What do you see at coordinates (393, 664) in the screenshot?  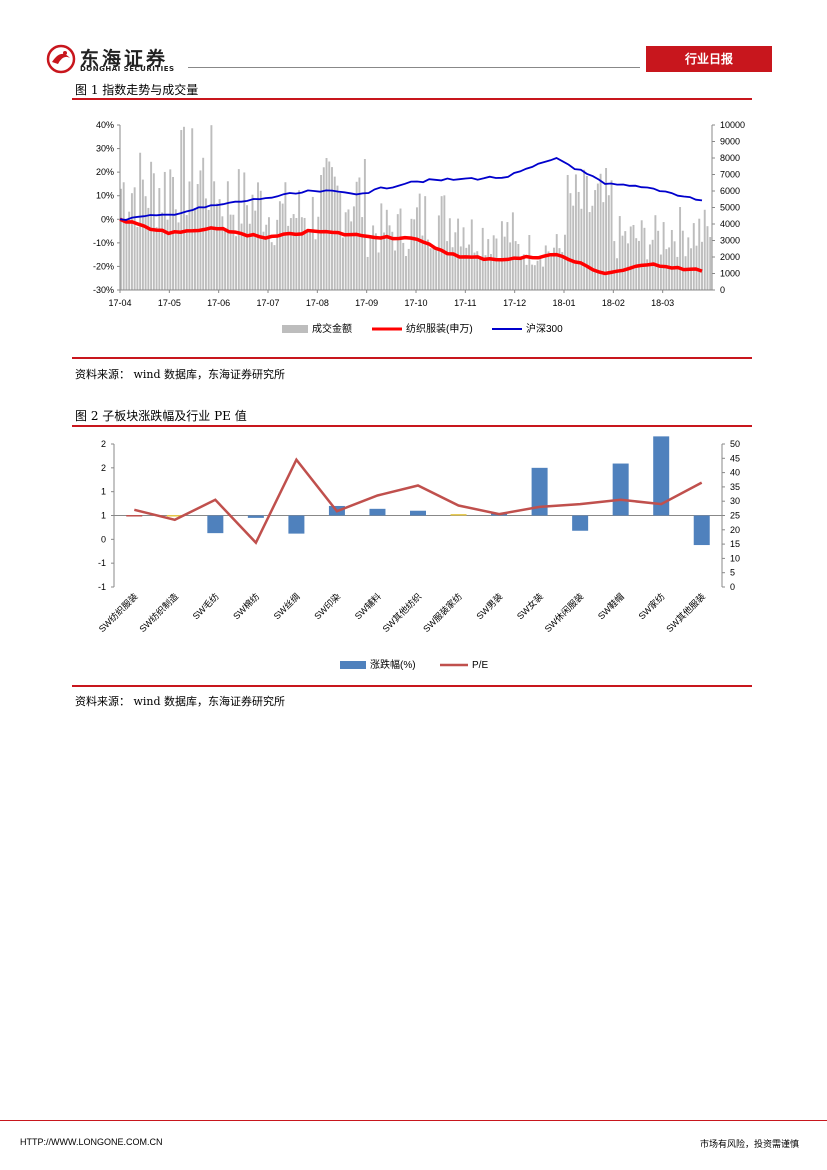 I see `legend-change-label: 涨跌幅(%)` at bounding box center [393, 664].